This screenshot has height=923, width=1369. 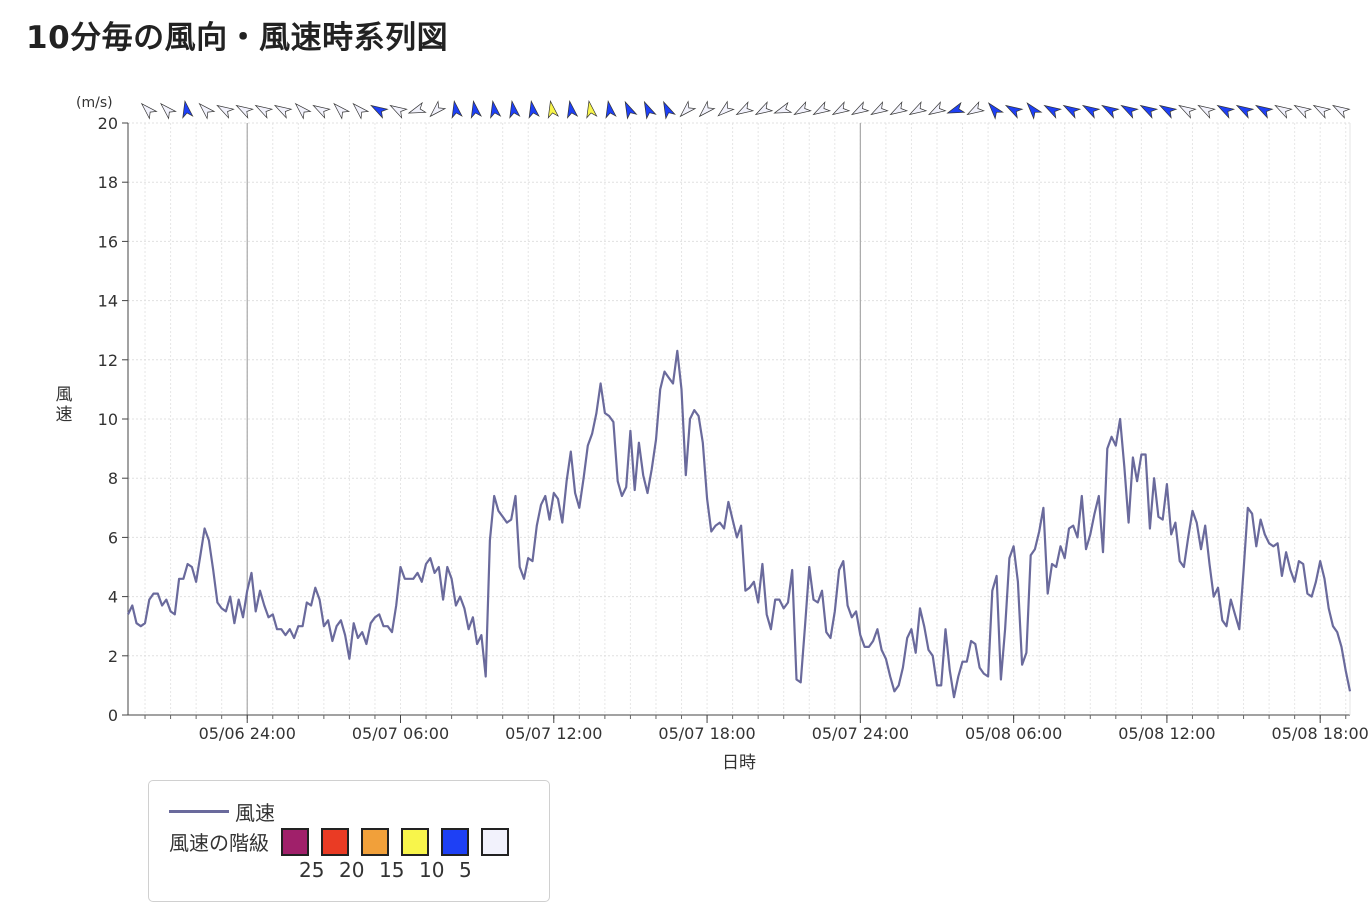 What do you see at coordinates (1320, 733) in the screenshot?
I see `x-tick-label: 05/08 18:00` at bounding box center [1320, 733].